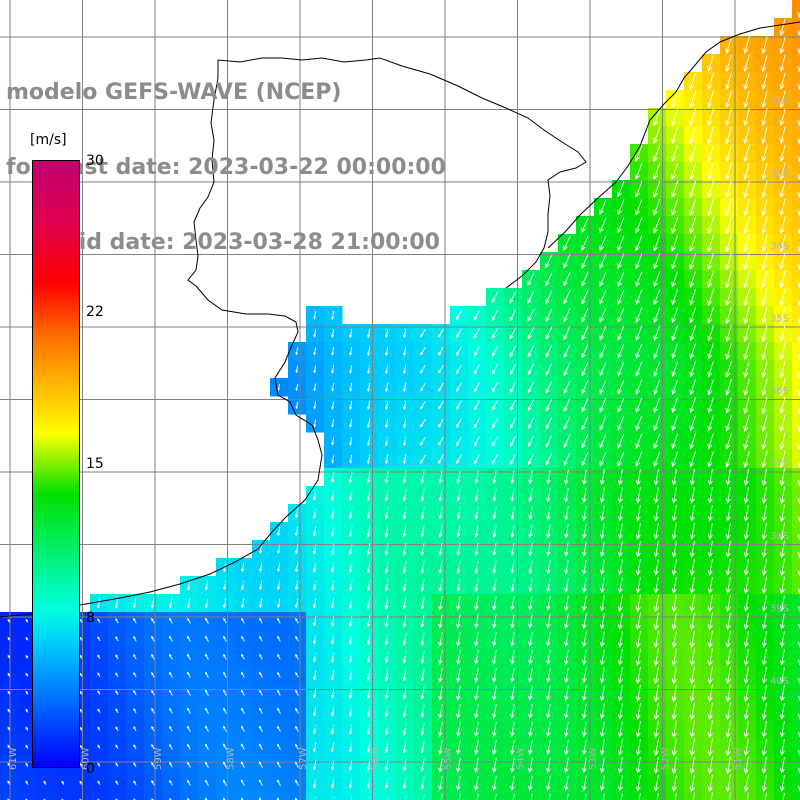  What do you see at coordinates (95, 161) in the screenshot?
I see `colorbar-tick-30: 30` at bounding box center [95, 161].